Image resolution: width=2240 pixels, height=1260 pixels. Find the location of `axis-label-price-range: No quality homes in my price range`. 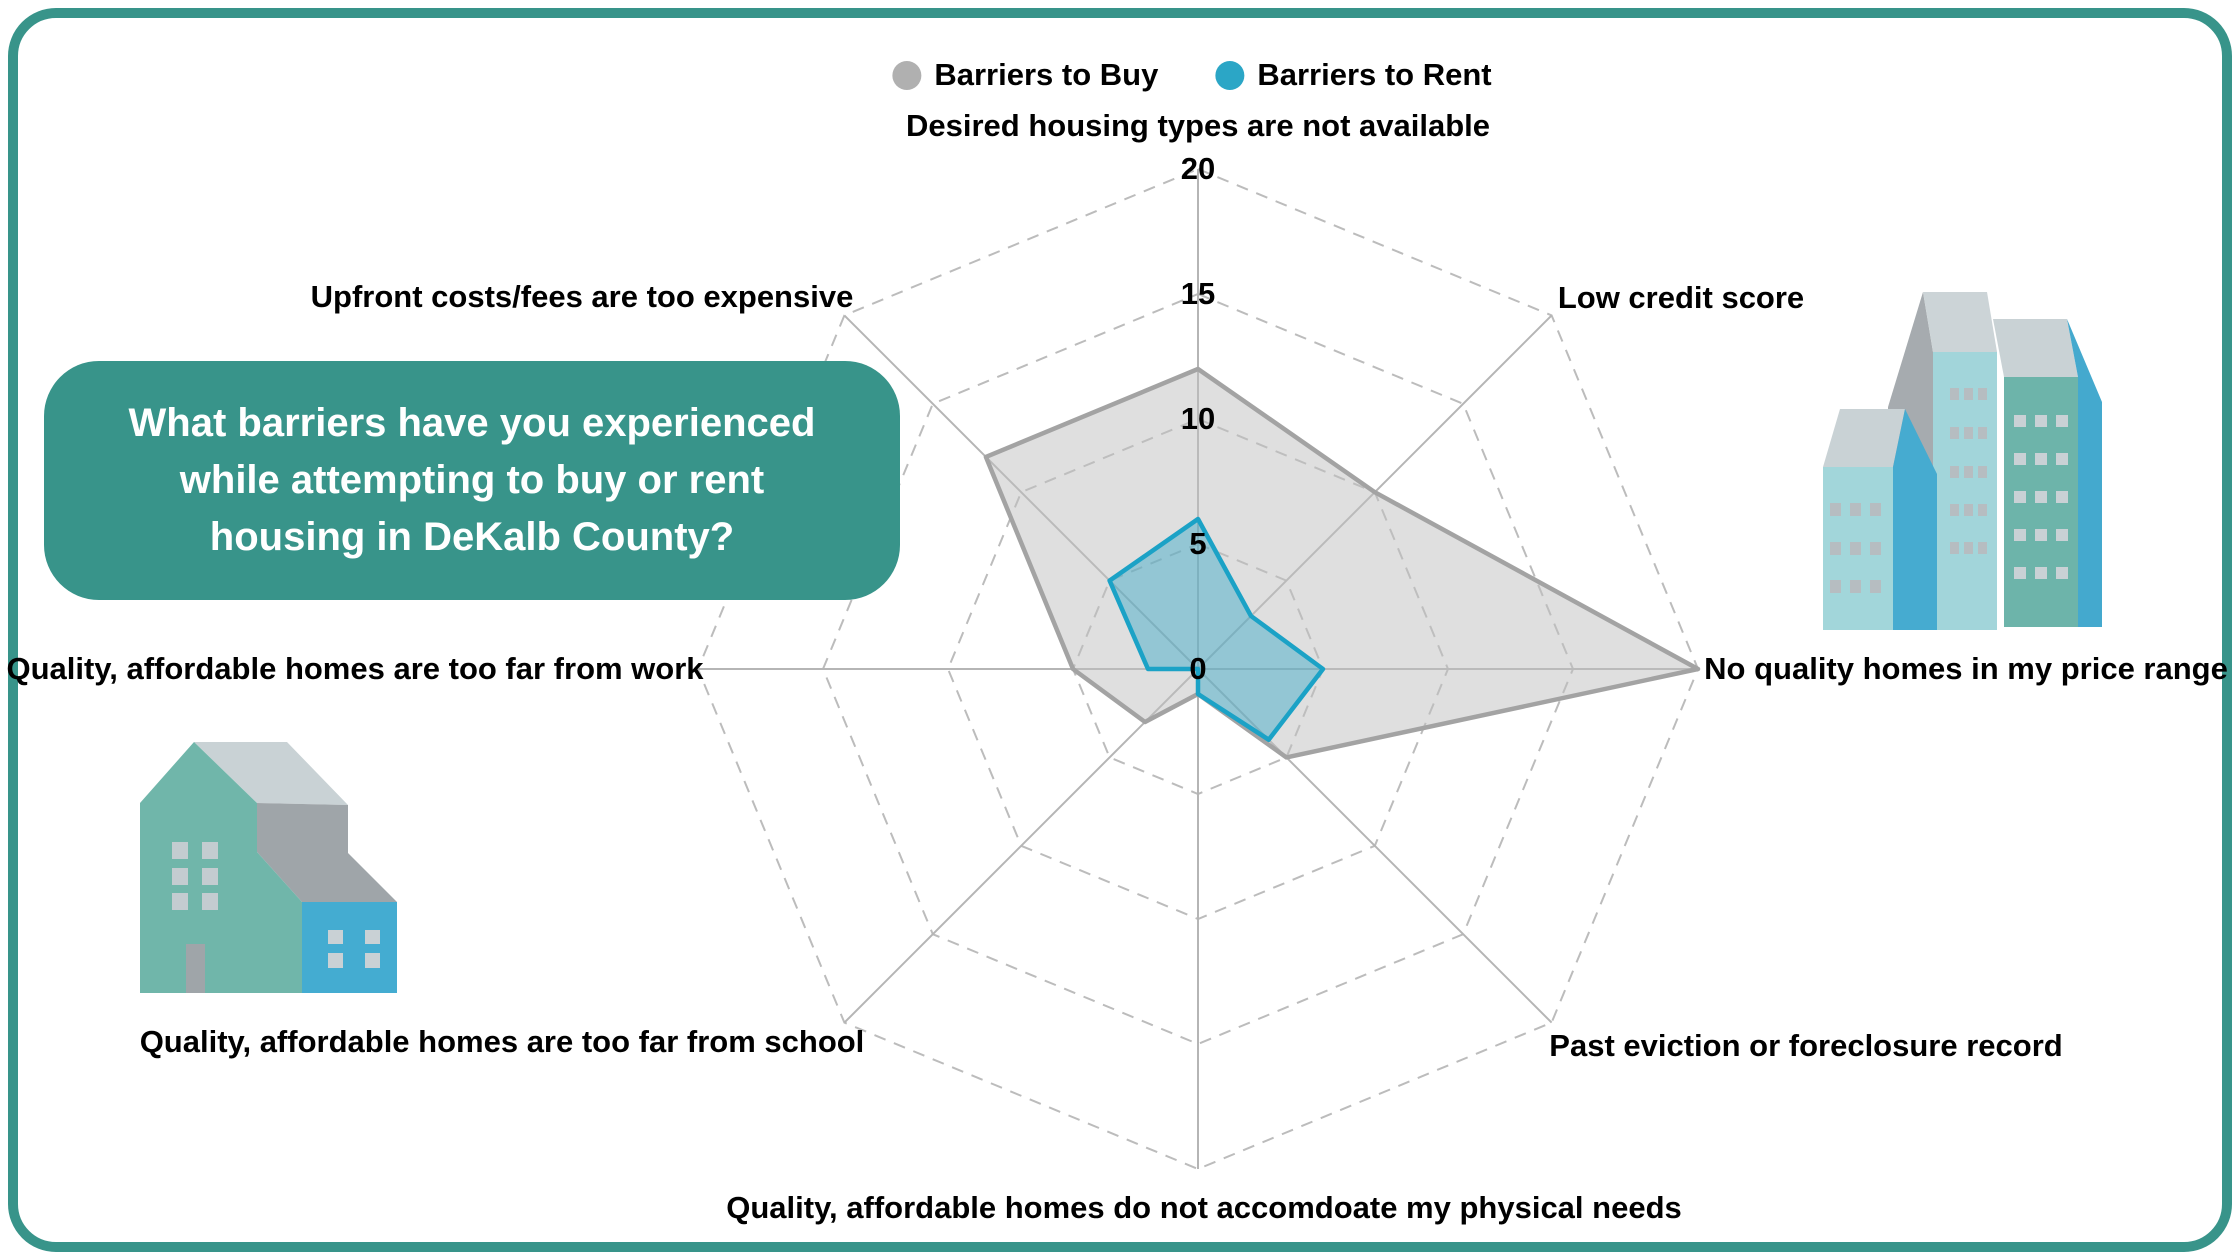

axis-label-price-range: No quality homes in my price range is located at coordinates (1966, 668).